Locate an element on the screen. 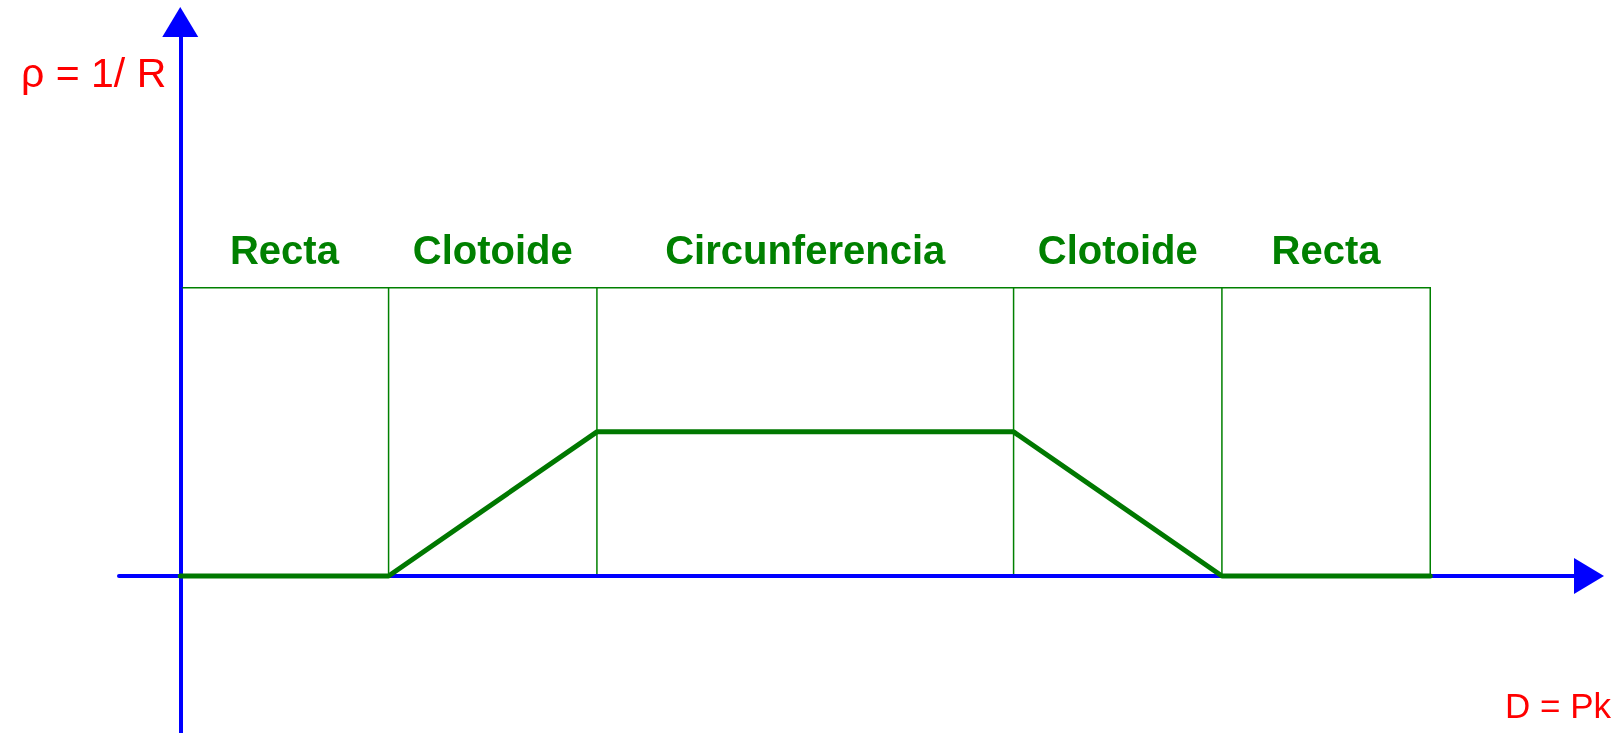  text: Circunferencia is located at coordinates (806, 249).